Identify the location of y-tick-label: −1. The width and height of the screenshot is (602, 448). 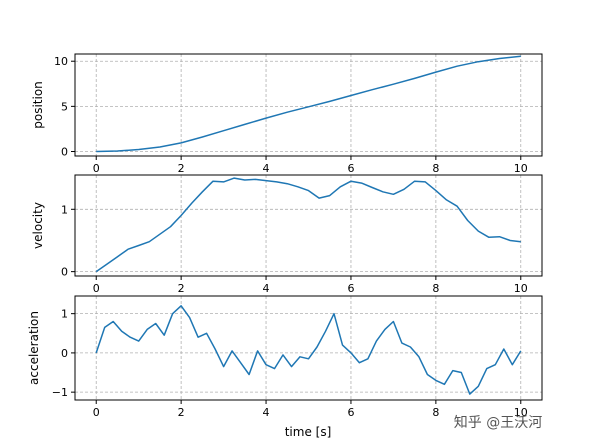
(60, 392).